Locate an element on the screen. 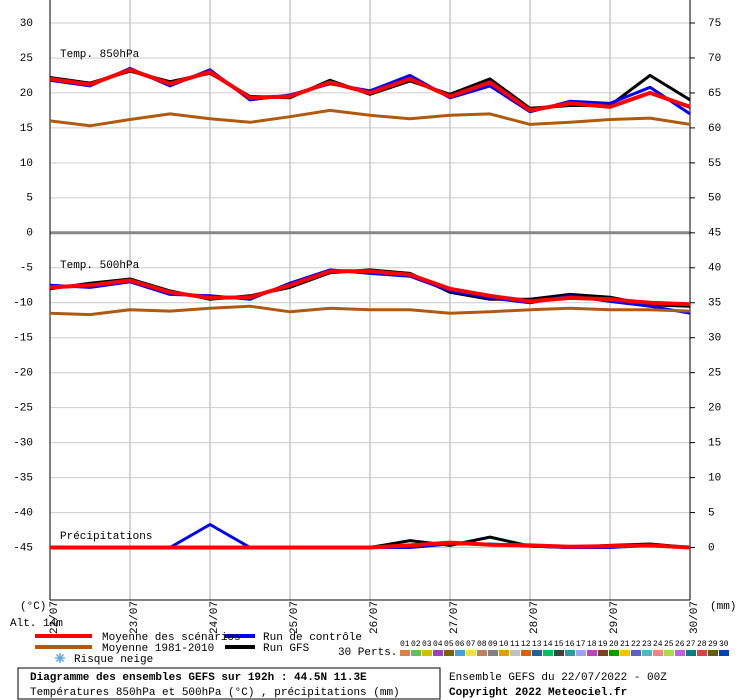 This screenshot has height=700, width=740. panel-label: Précipitations is located at coordinates (106, 537).